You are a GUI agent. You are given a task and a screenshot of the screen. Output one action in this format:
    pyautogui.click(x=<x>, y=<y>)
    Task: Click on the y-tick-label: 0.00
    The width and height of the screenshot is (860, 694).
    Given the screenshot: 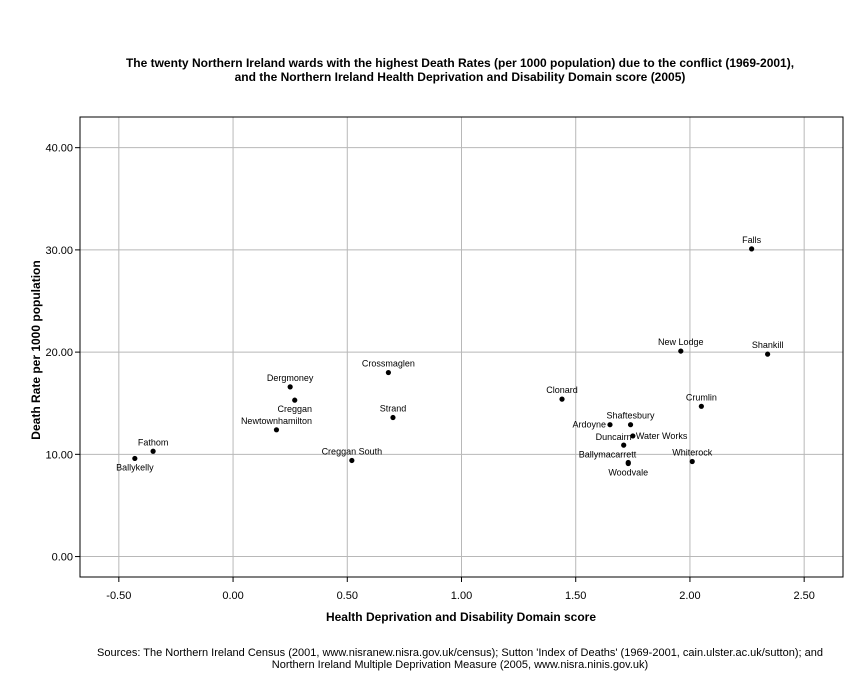 What is the action you would take?
    pyautogui.click(x=62, y=558)
    